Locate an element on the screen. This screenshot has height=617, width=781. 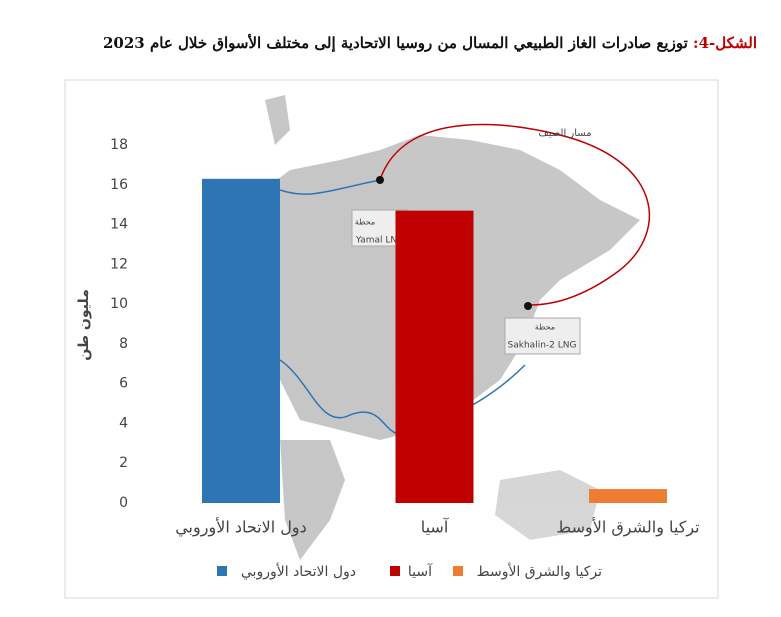
legend-label: تركيا والشرق الأوسط is located at coordinates (539, 571).